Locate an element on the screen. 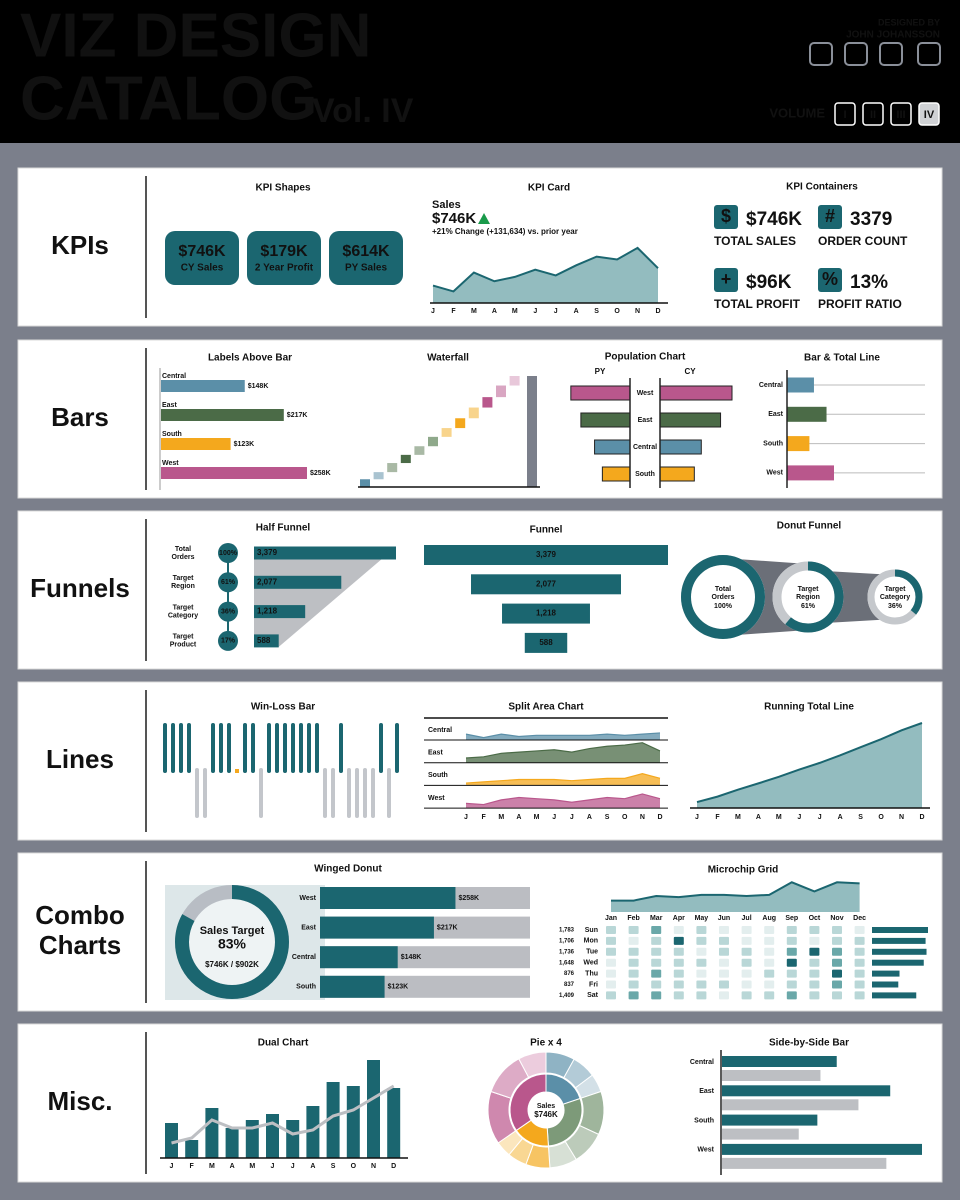 The width and height of the screenshot is (960, 1200). label: M is located at coordinates (537, 817).